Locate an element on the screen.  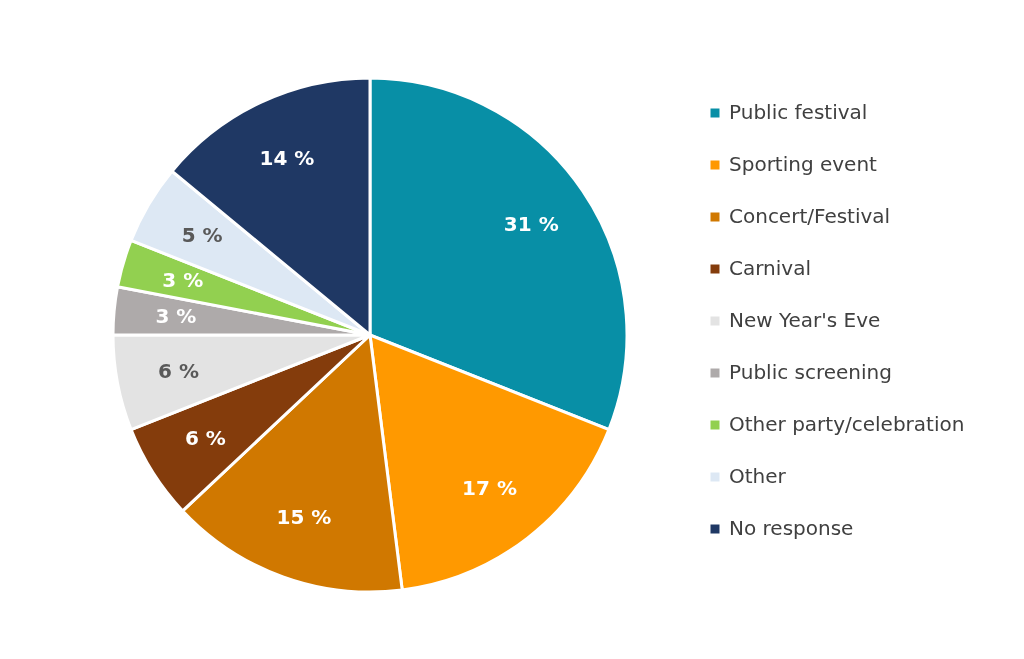
legend-label: No response is located at coordinates (791, 528).